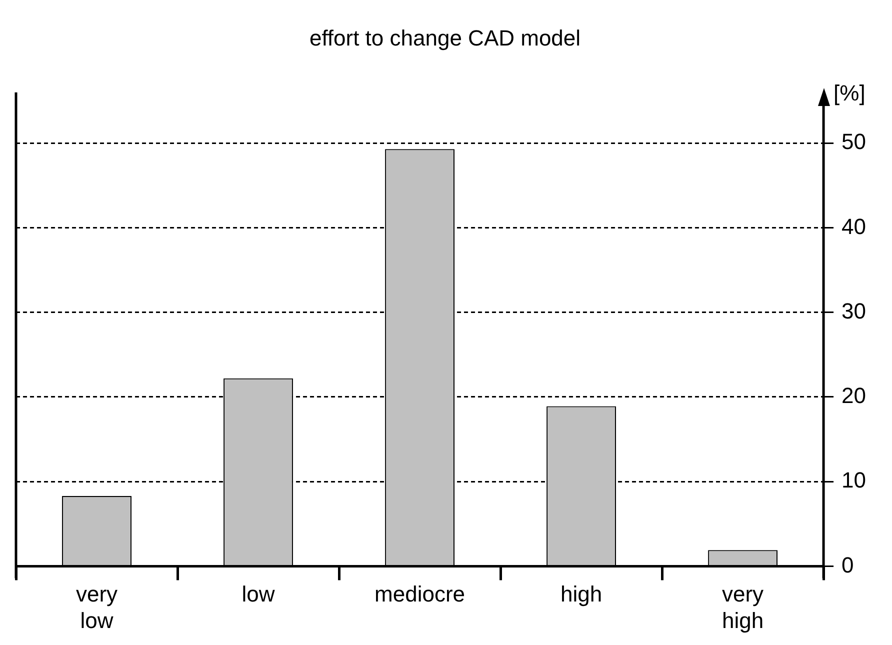  I want to click on x-tick-label: low, so click(258, 593).